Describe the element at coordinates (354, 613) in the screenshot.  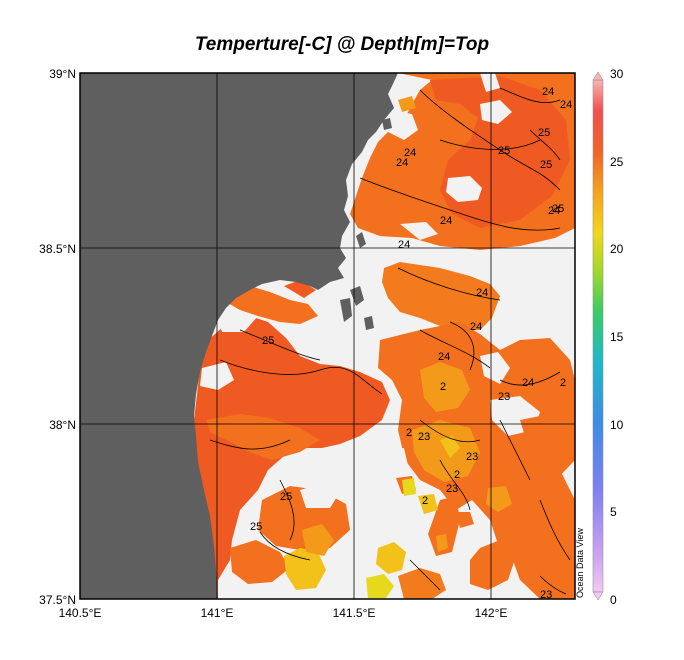
I see `lon-label-141-5: 141.5°E` at that location.